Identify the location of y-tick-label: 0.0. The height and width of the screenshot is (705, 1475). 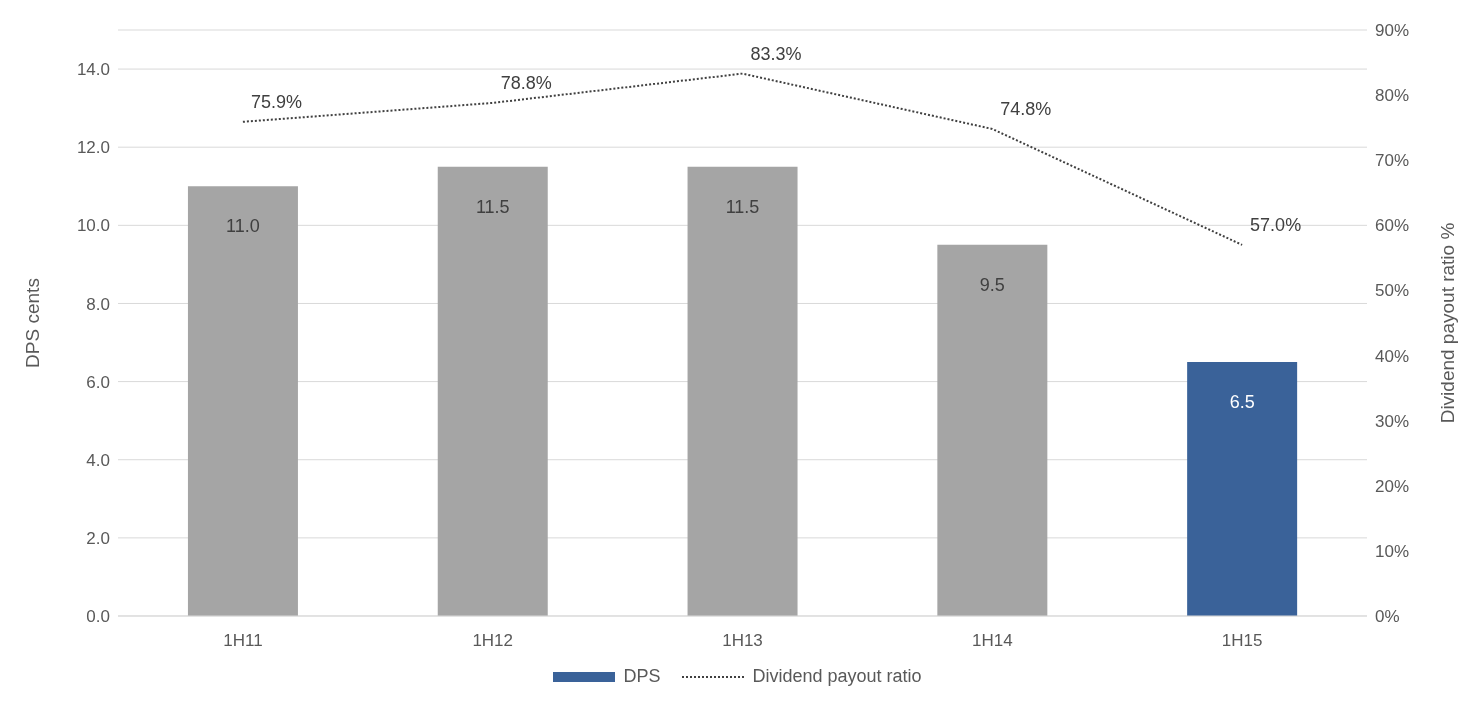
(98, 617).